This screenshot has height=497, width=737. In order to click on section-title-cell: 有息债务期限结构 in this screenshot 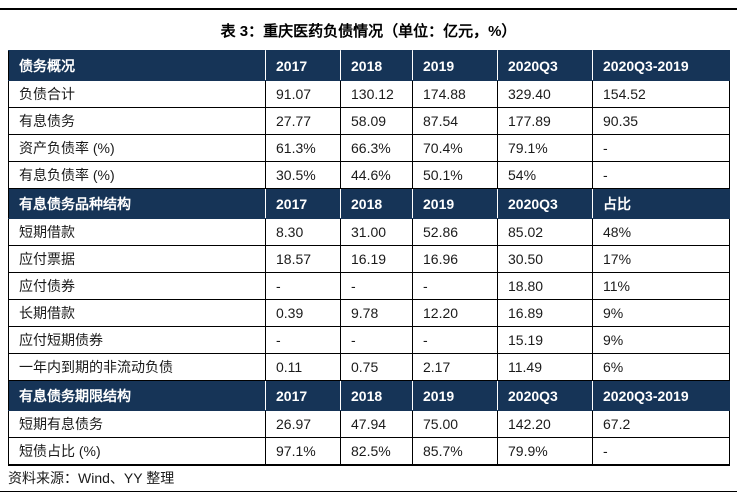, I will do `click(137, 395)`.